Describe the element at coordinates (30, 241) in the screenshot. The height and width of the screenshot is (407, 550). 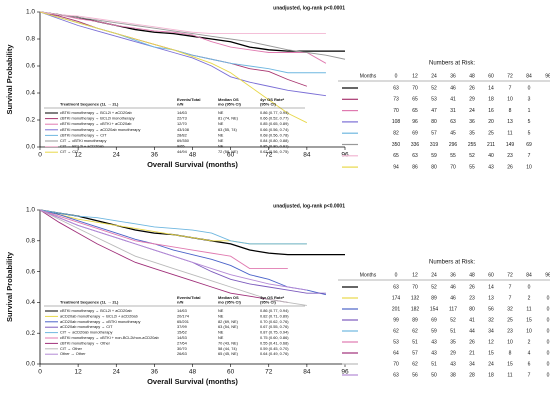
I see `y-tick-label: 0.8` at that location.